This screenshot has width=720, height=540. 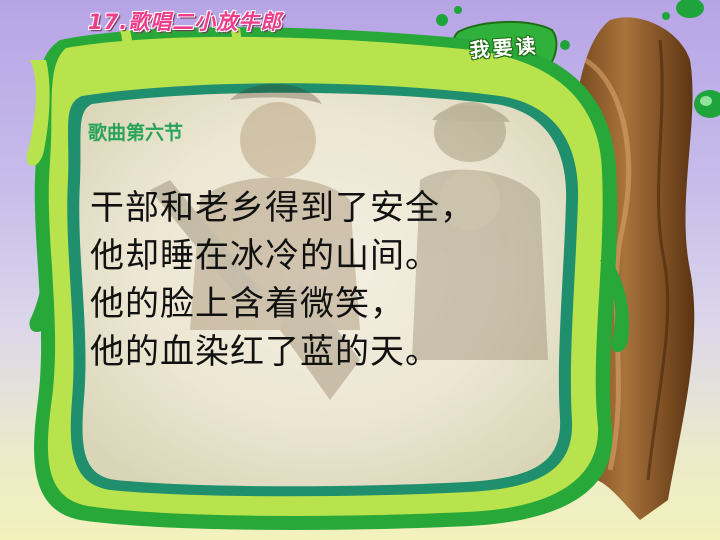 I want to click on poem-line: 干部和老乡得到了安全，, so click(x=282, y=208).